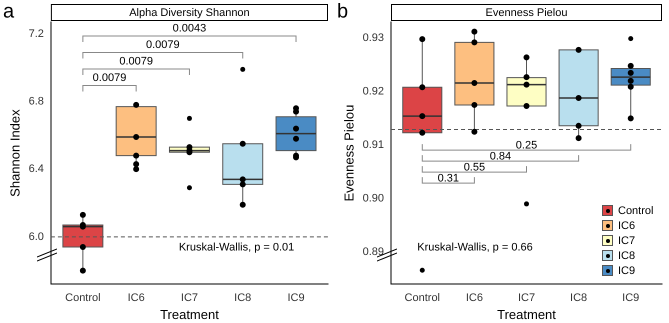  Describe the element at coordinates (342, 11) in the screenshot. I see `text: b` at that location.